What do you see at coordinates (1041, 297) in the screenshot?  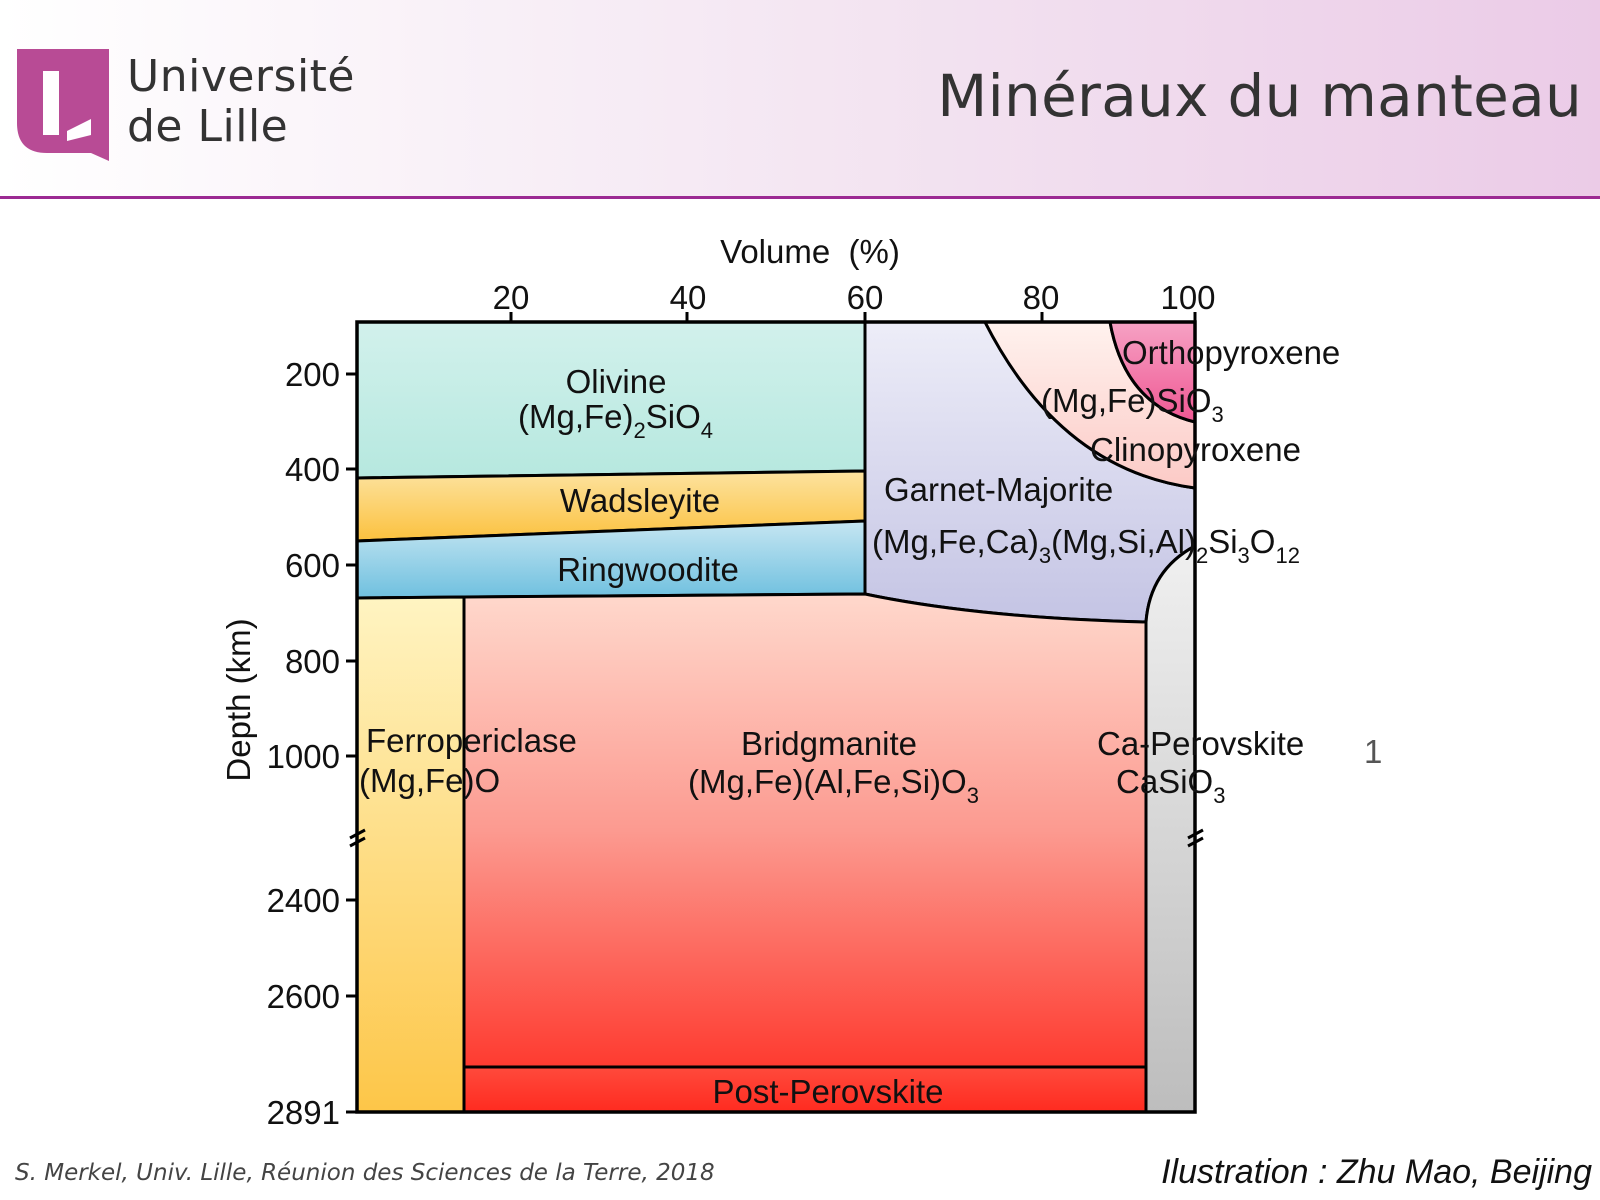 I see `x-tick-80: 80` at bounding box center [1041, 297].